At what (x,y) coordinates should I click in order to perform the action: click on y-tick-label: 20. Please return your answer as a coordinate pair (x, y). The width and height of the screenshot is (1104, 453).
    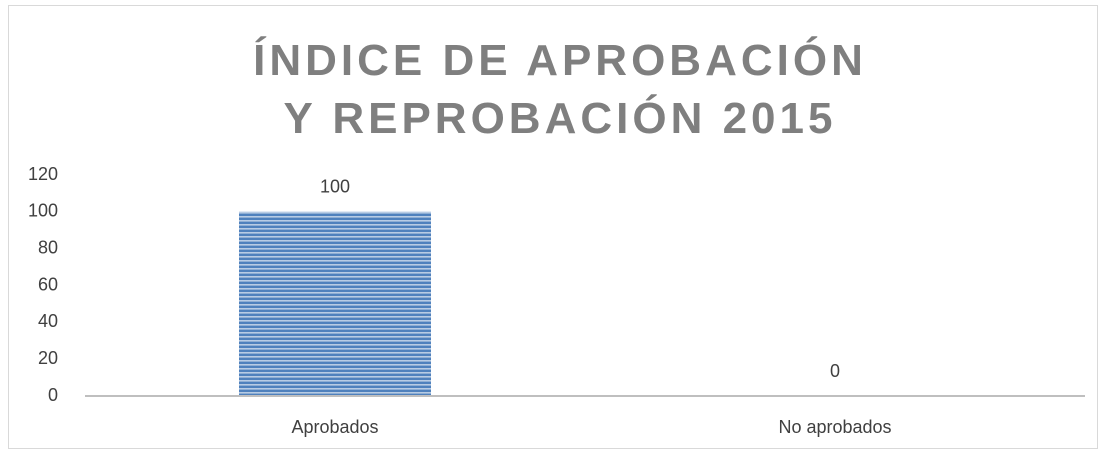
    Looking at the image, I should click on (48, 358).